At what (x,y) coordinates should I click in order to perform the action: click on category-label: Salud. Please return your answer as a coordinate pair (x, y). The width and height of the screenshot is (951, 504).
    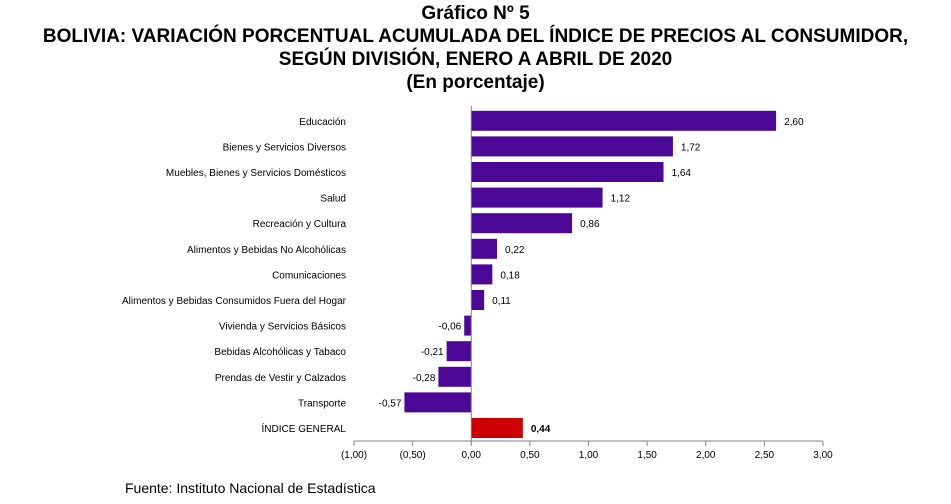
    Looking at the image, I should click on (333, 199).